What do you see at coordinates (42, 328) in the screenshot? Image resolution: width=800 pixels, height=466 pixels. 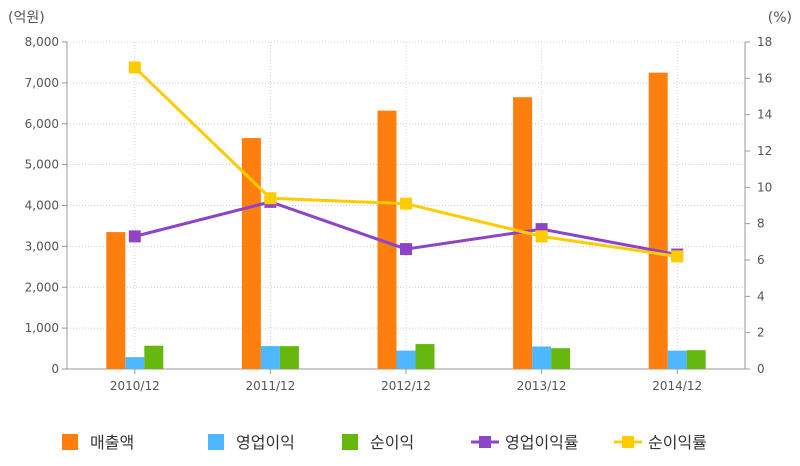 I see `left-tick-label: 1,000` at bounding box center [42, 328].